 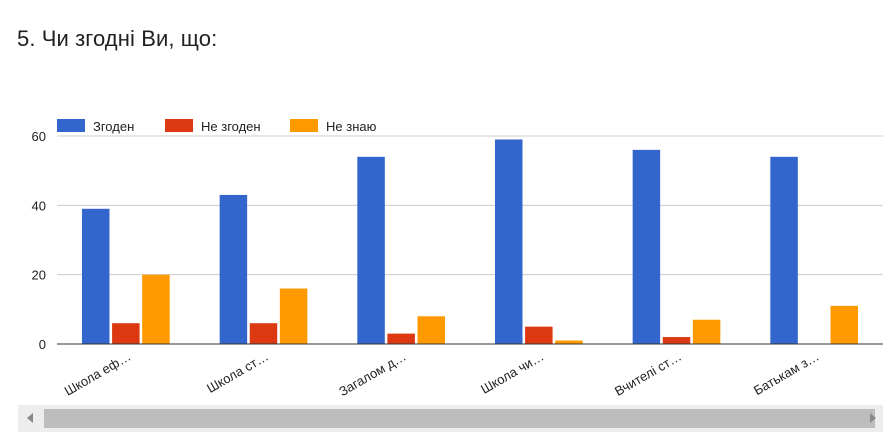 What do you see at coordinates (39, 275) in the screenshot?
I see `y-tick-label: 20` at bounding box center [39, 275].